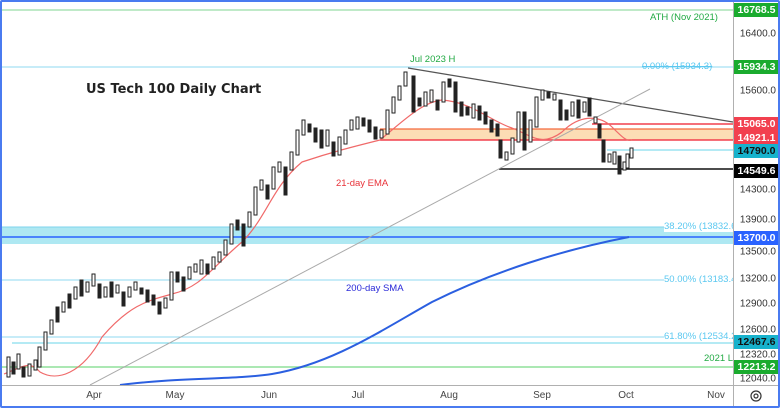 The image size is (780, 408). What do you see at coordinates (757, 252) in the screenshot?
I see `price-tick: 13500.0` at bounding box center [757, 252].